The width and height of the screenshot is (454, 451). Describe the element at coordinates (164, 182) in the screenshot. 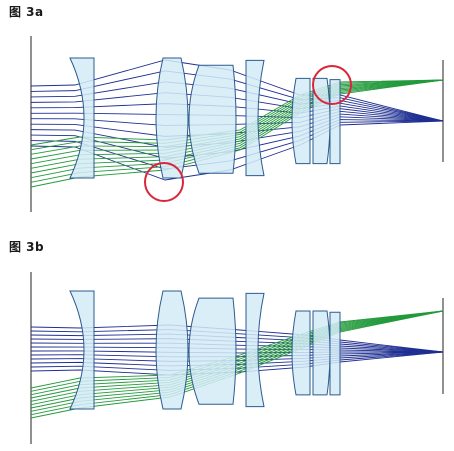

I see `highlight-circle-lower` at that location.